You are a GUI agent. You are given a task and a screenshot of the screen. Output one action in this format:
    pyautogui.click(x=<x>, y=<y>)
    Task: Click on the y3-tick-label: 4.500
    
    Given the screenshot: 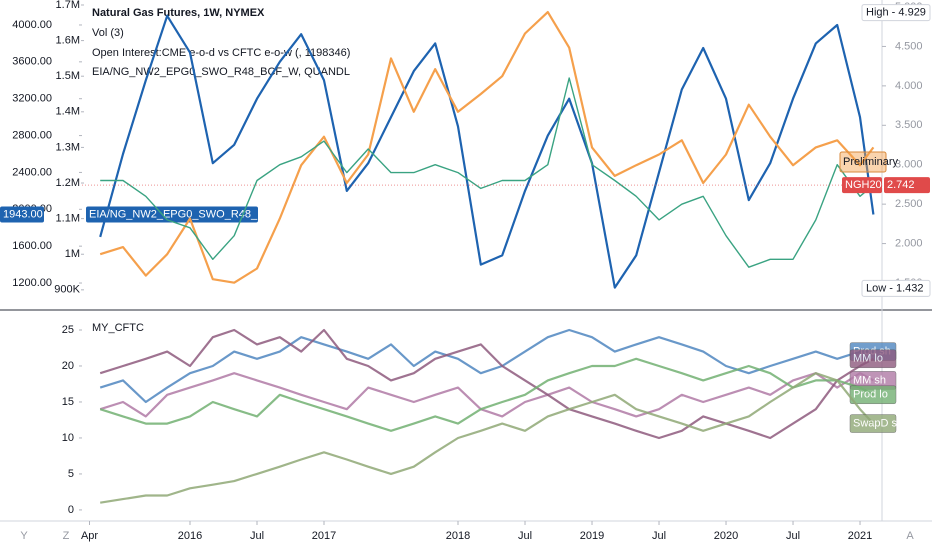 What is the action you would take?
    pyautogui.click(x=909, y=46)
    